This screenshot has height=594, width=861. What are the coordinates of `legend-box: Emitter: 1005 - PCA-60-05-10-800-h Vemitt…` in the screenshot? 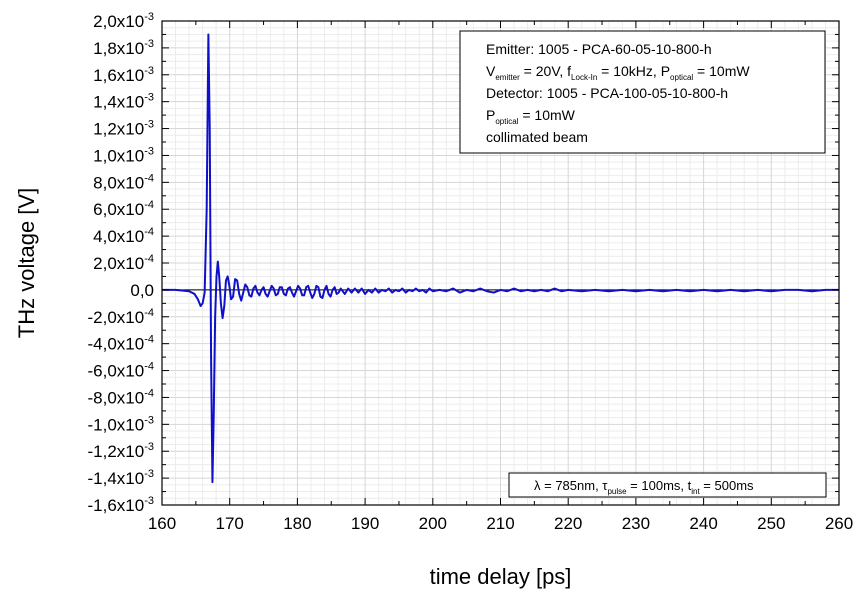 It's located at (642, 92).